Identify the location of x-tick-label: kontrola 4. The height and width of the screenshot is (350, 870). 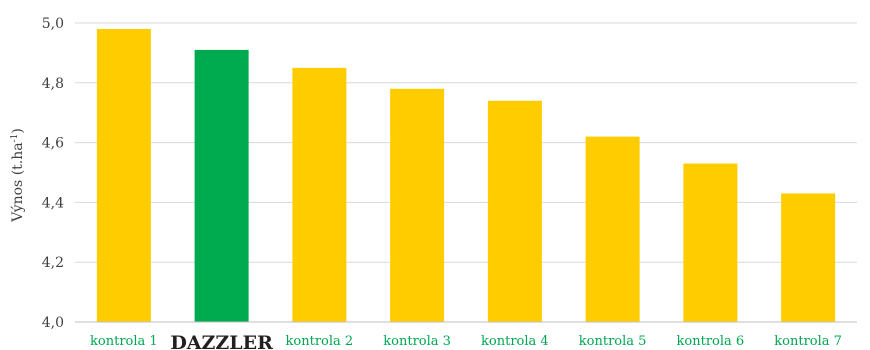
(515, 341).